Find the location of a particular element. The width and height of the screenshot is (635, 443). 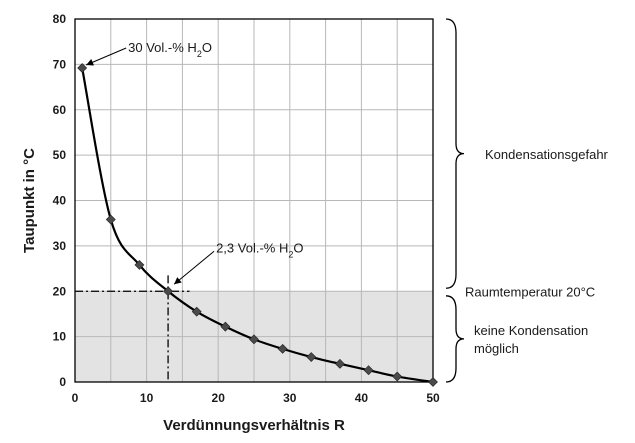

annotation-label: 2,3 Vol.-% H2O is located at coordinates (259, 249).